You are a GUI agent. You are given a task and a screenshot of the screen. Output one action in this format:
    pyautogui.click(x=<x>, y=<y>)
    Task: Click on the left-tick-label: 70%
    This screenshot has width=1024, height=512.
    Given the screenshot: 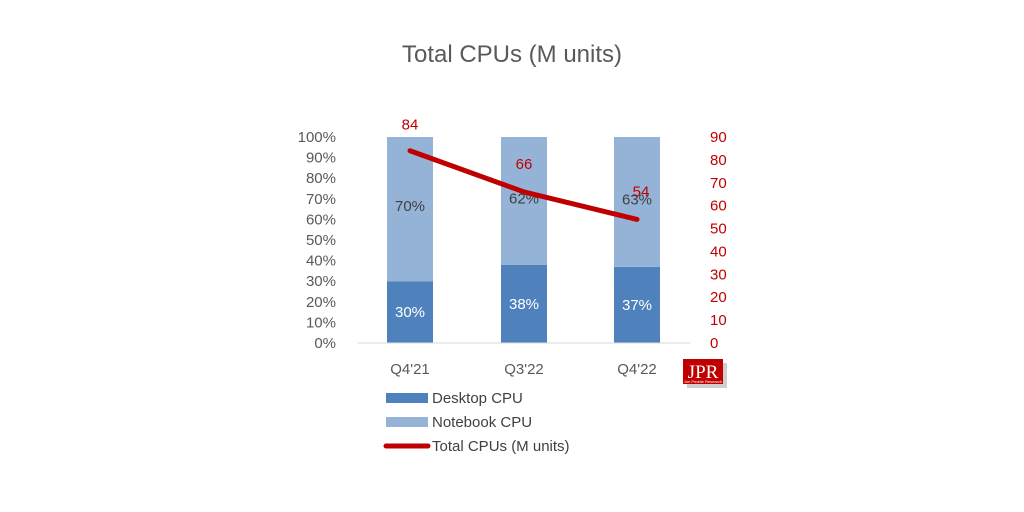 What is the action you would take?
    pyautogui.click(x=321, y=199)
    